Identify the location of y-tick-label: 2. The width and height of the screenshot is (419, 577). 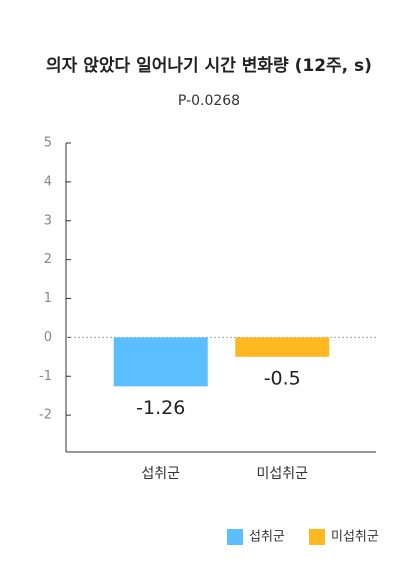
(48, 259).